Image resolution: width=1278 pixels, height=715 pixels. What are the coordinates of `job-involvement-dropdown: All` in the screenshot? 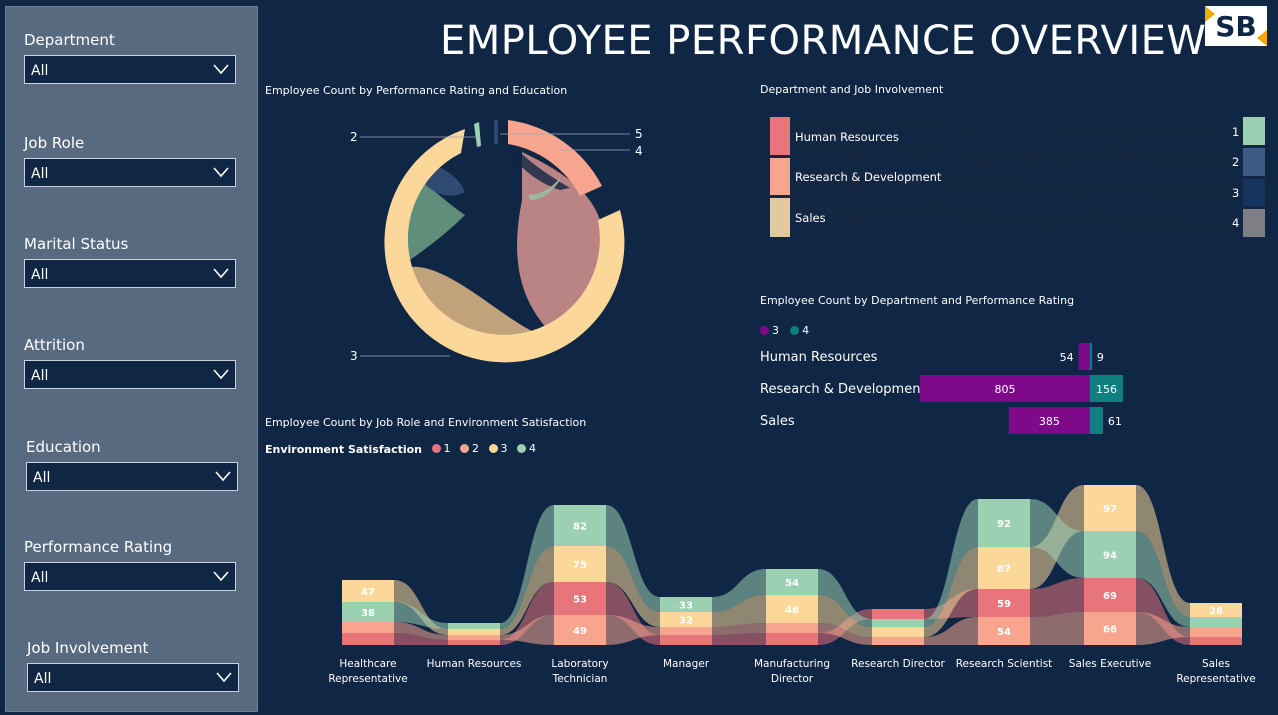 It's located at (133, 677).